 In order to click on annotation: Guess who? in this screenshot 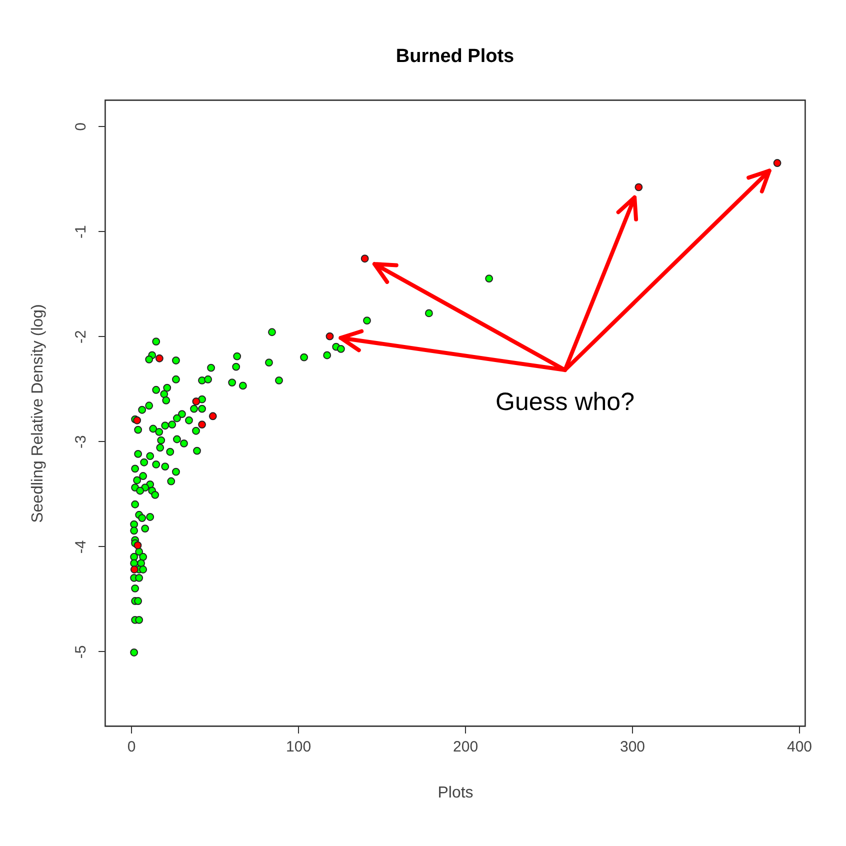, I will do `click(565, 402)`.